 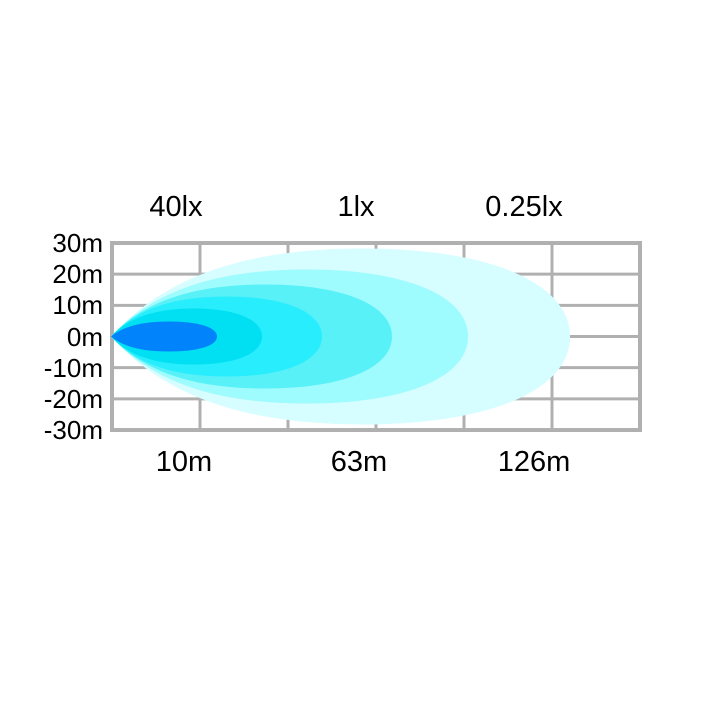 What do you see at coordinates (534, 462) in the screenshot?
I see `bottom-axis-label-126m: 126m` at bounding box center [534, 462].